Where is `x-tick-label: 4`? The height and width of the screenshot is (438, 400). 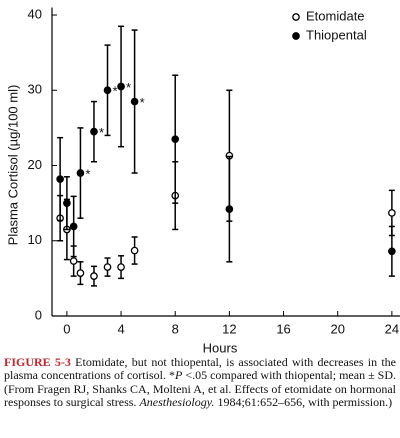
x-tick-label: 4 is located at coordinates (120, 328).